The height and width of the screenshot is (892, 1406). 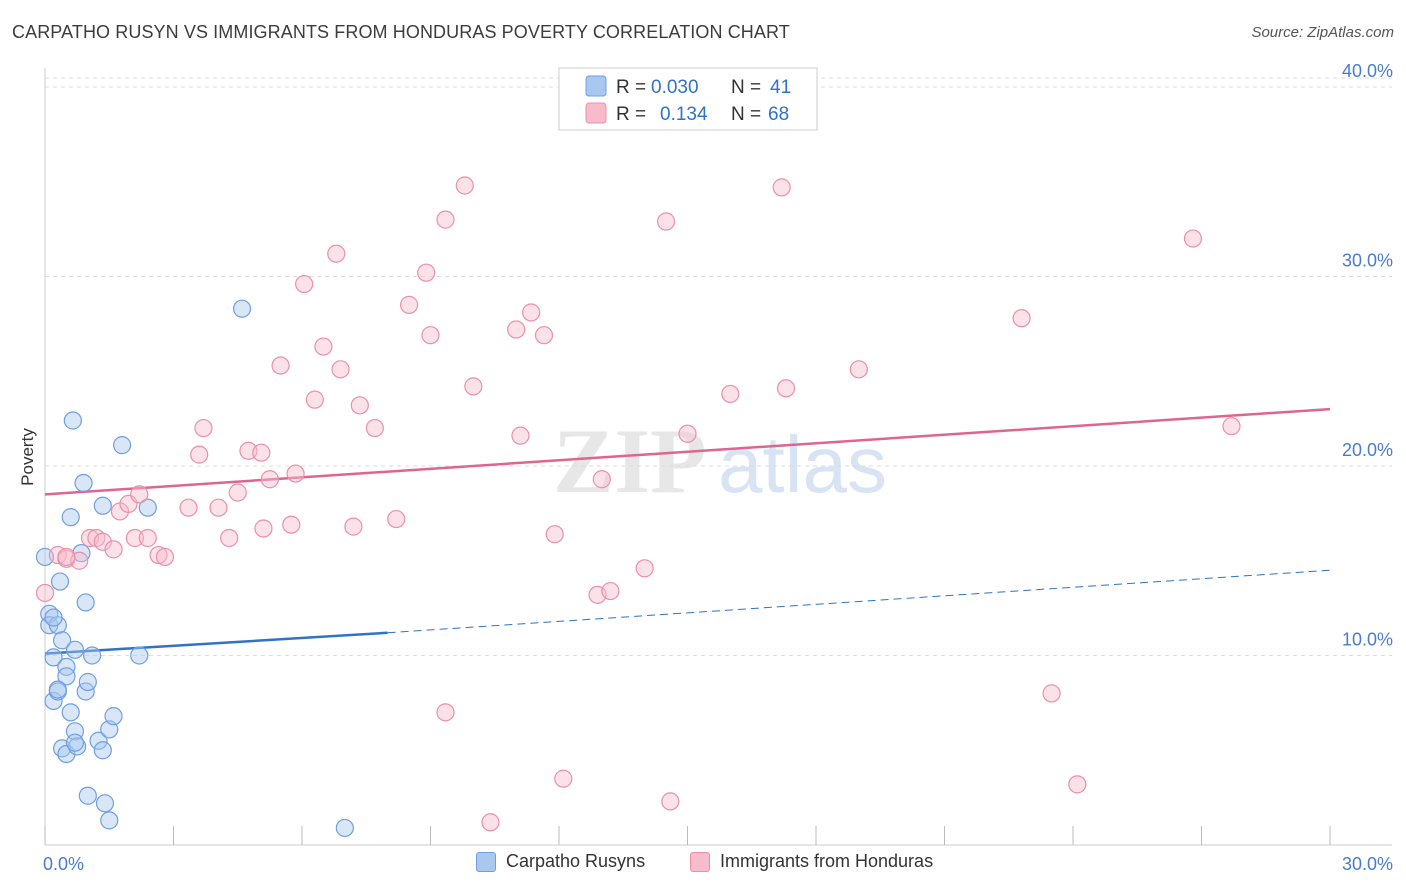 What do you see at coordinates (27, 457) in the screenshot?
I see `y-axis-title: Poverty` at bounding box center [27, 457].